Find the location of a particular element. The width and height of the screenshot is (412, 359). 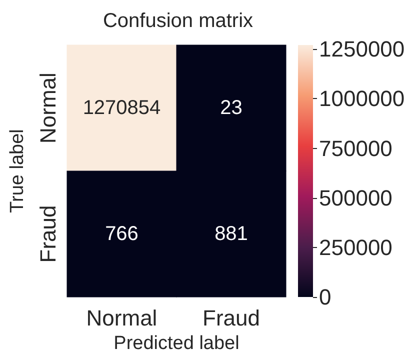

y-axis-title: True label is located at coordinates (17, 171).